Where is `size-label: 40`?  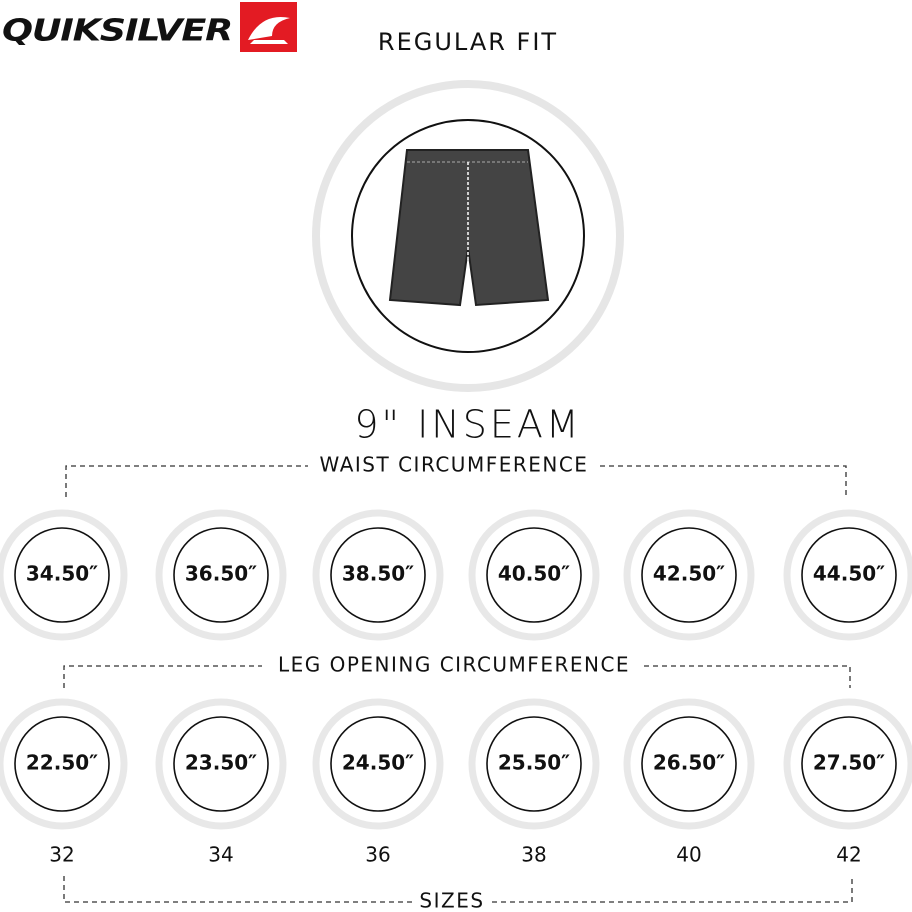 size-label: 40 is located at coordinates (688, 855).